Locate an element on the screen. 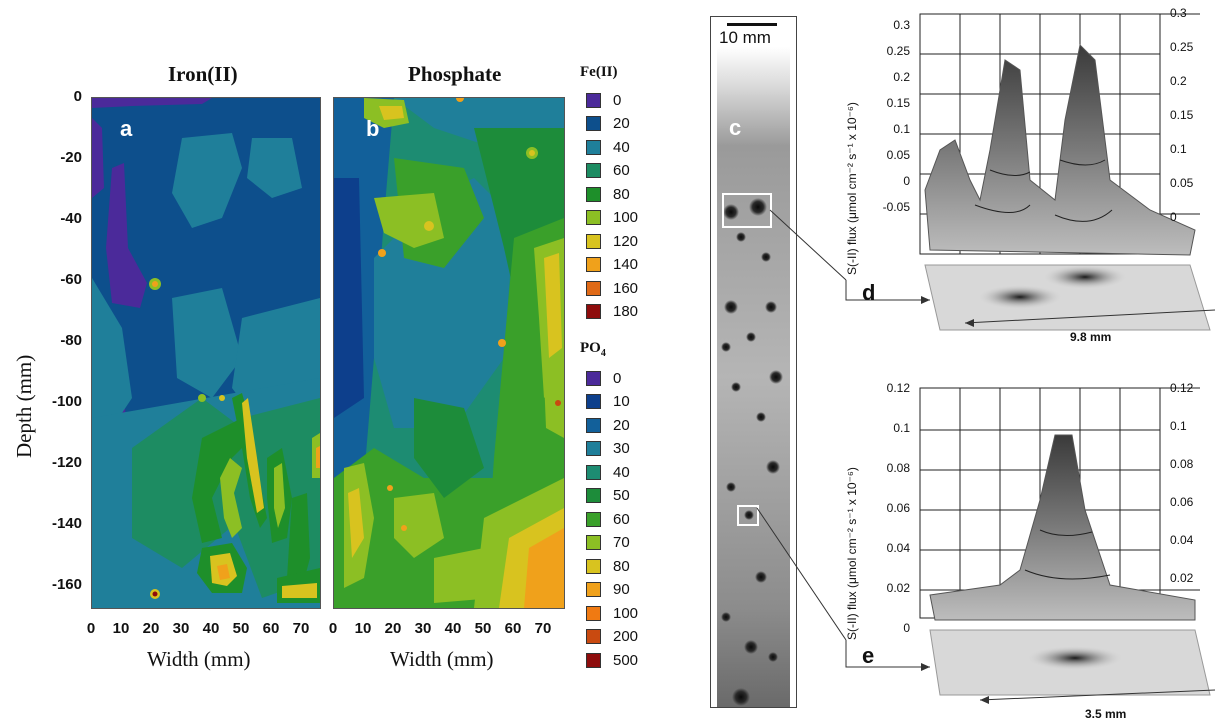 This screenshot has height=725, width=1217. depth-tick: -80 is located at coordinates (71, 340).